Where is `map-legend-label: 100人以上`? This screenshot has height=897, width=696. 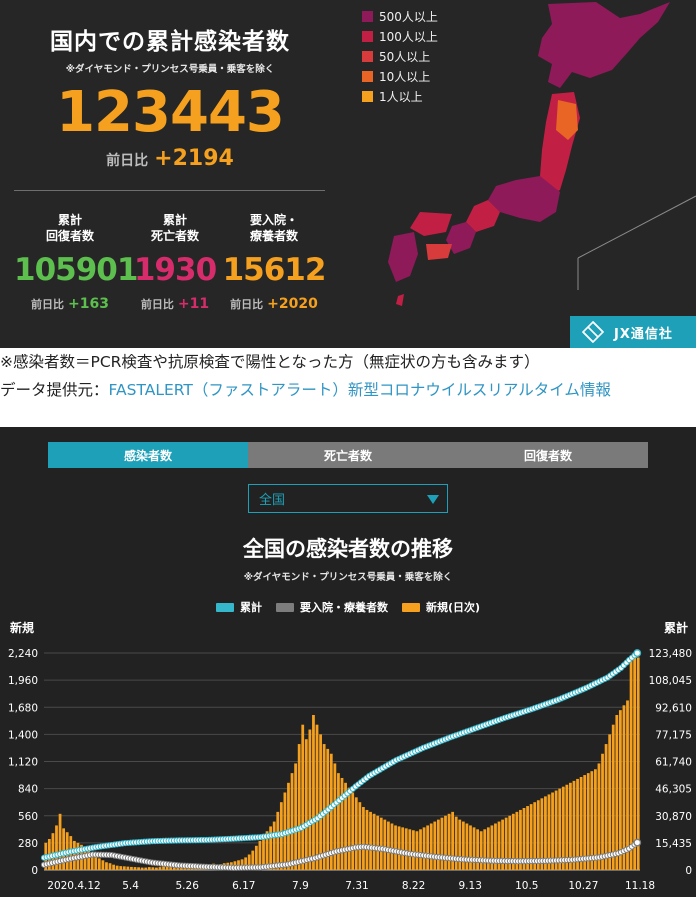 map-legend-label: 100人以上 is located at coordinates (408, 36).